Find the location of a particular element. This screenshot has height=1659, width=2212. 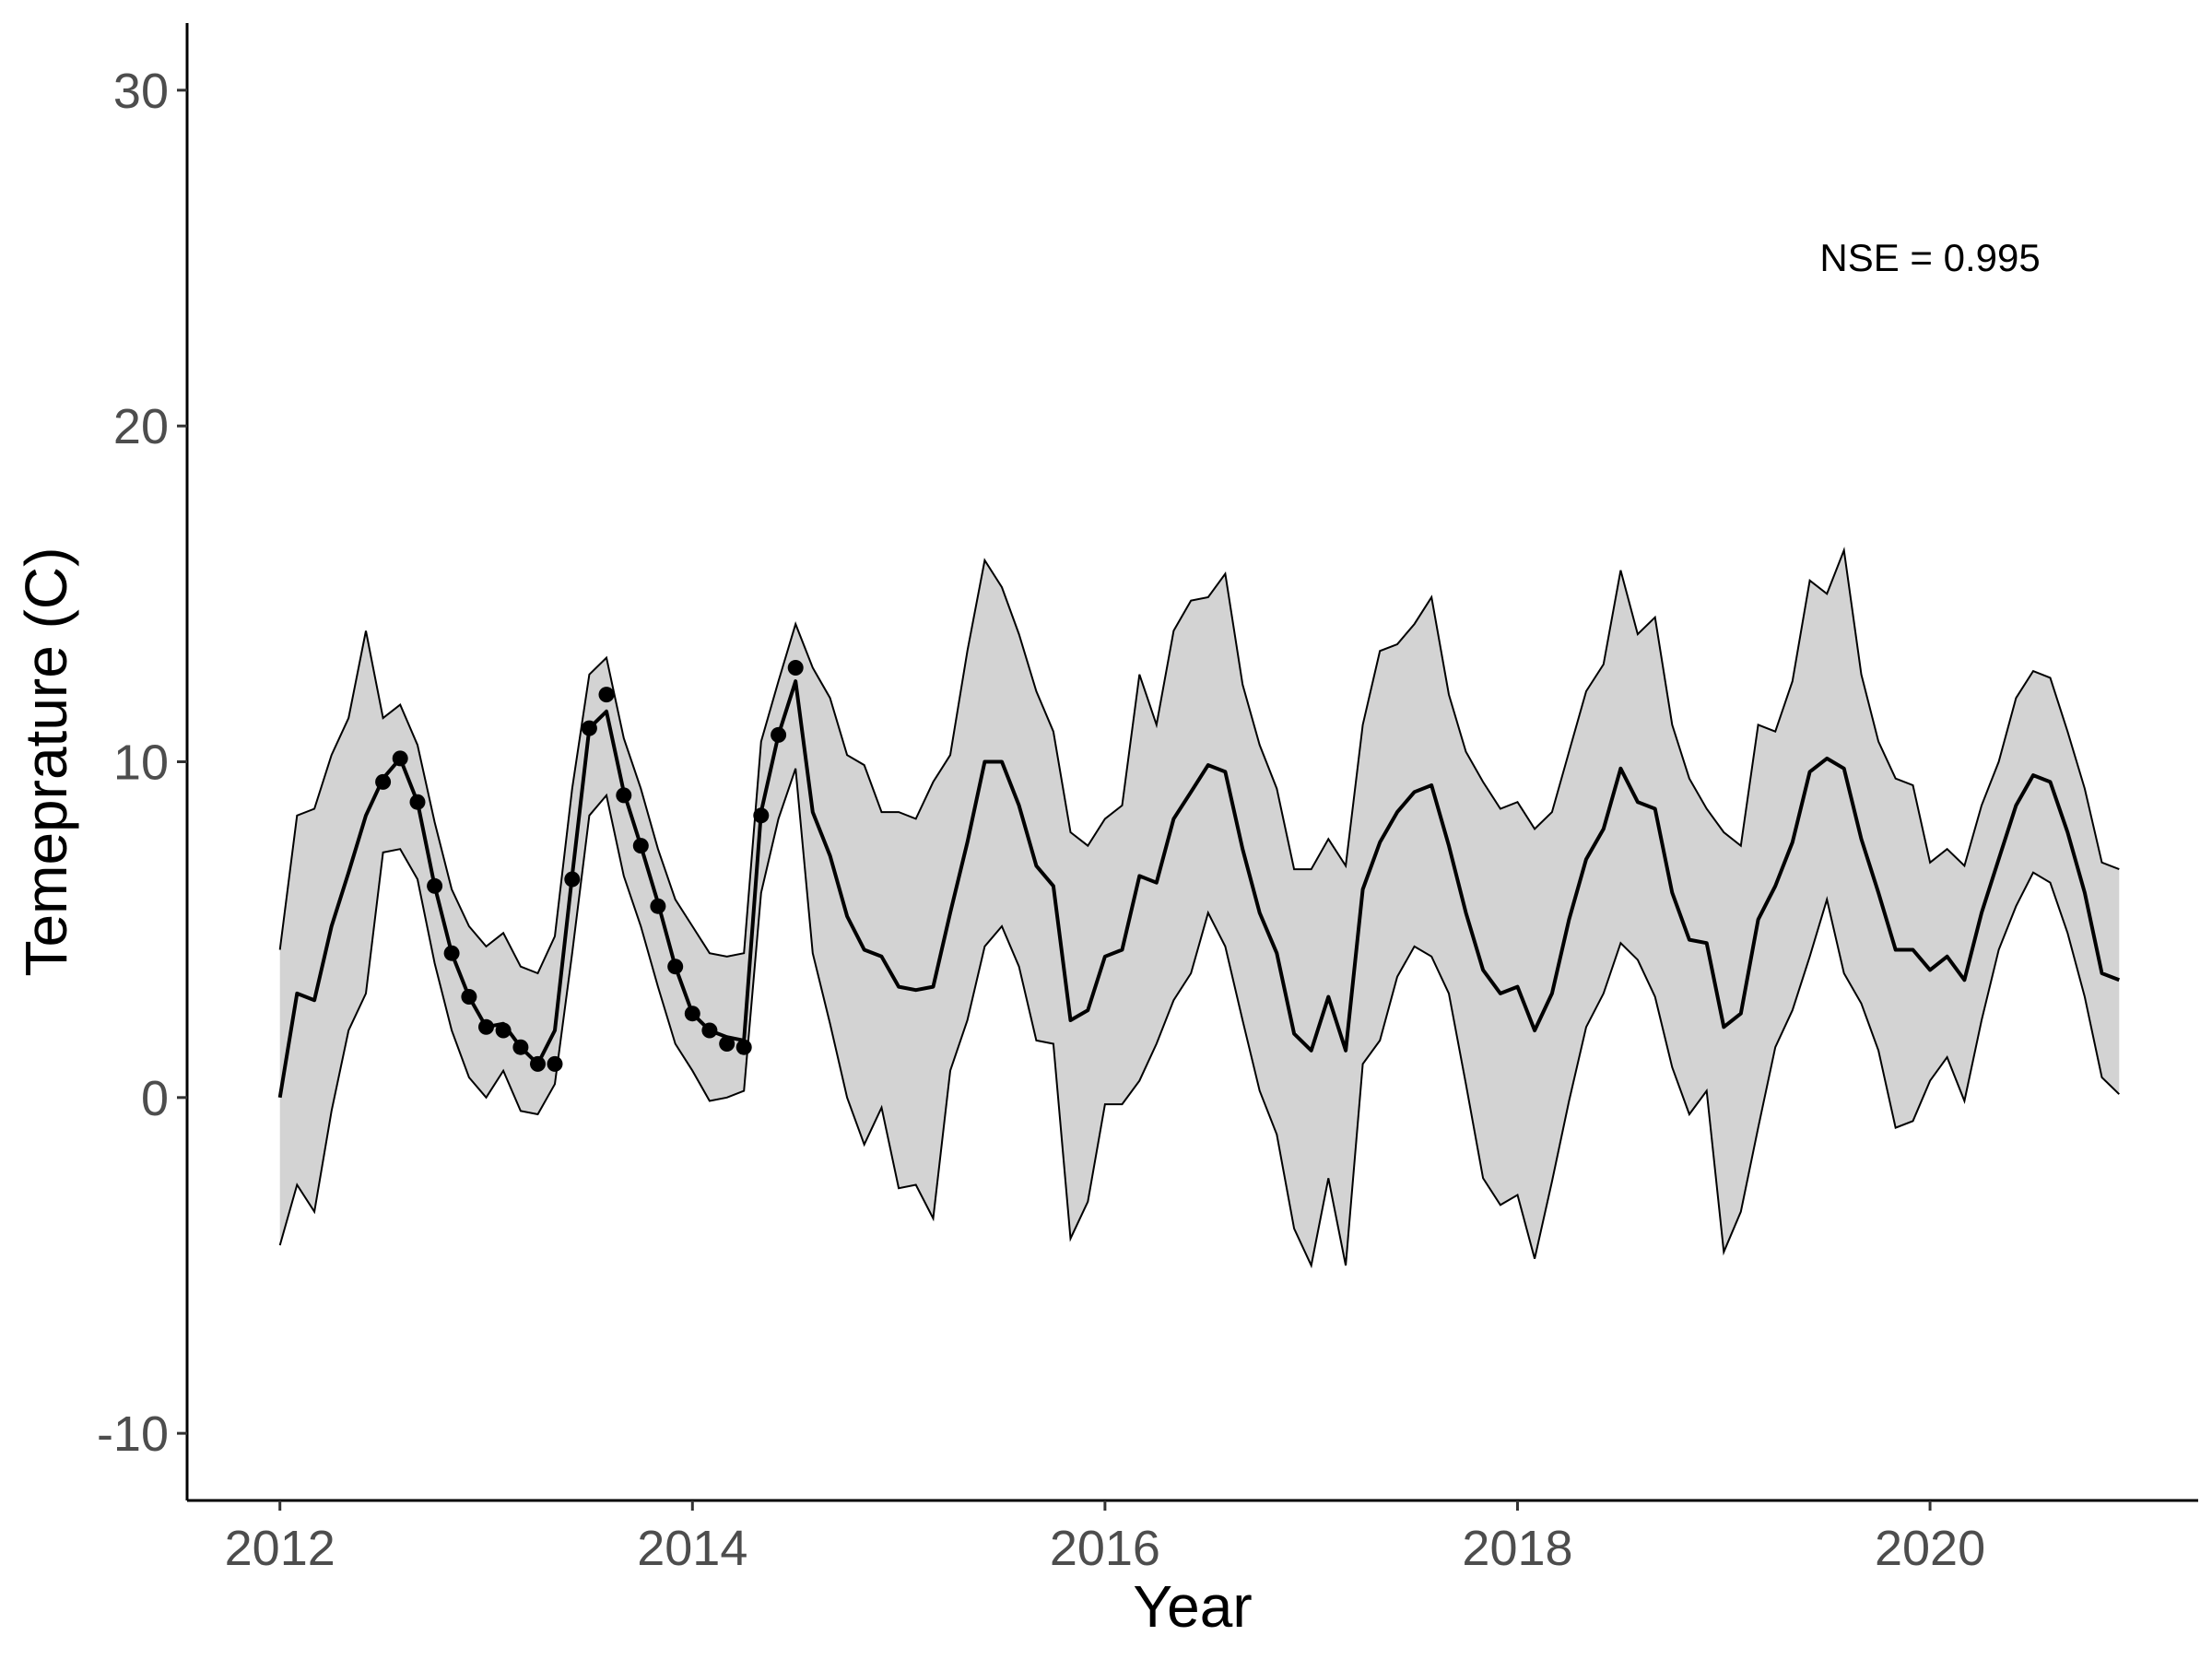

x-tick-label: 2014 is located at coordinates (692, 1548).